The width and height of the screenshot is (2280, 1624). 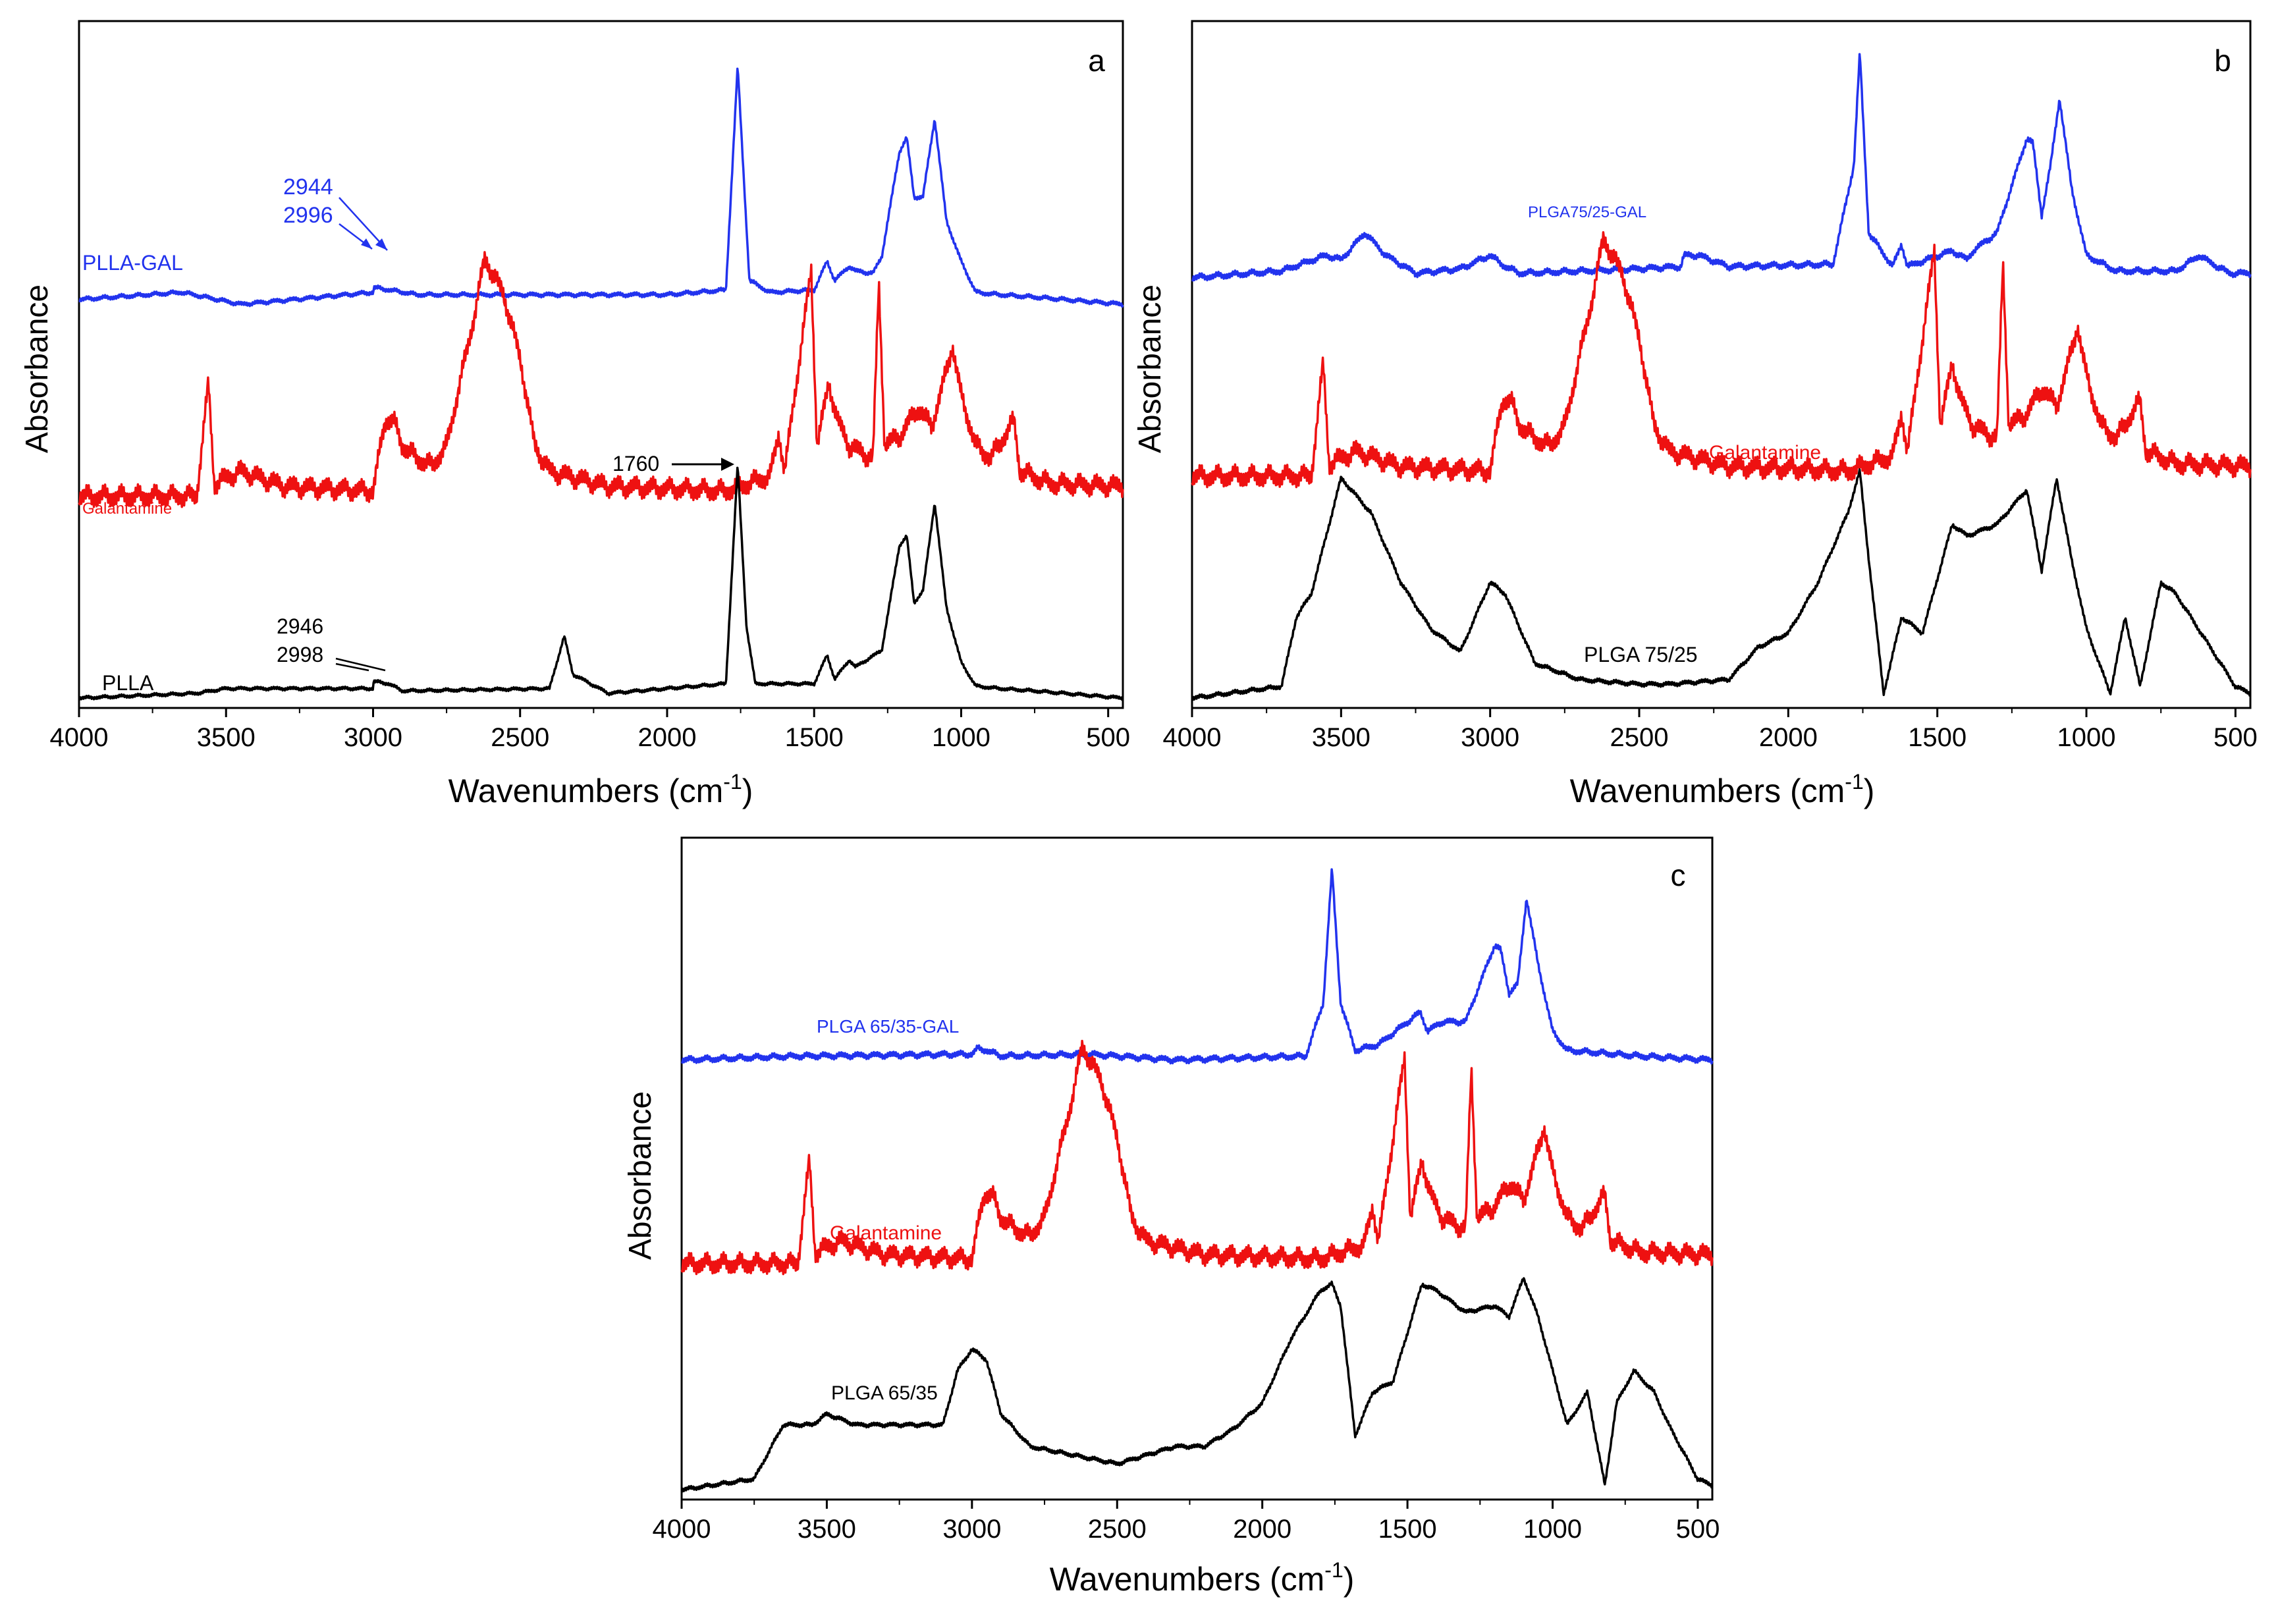 What do you see at coordinates (2086, 738) in the screenshot?
I see `x-tick-label-b-6: 1000` at bounding box center [2086, 738].